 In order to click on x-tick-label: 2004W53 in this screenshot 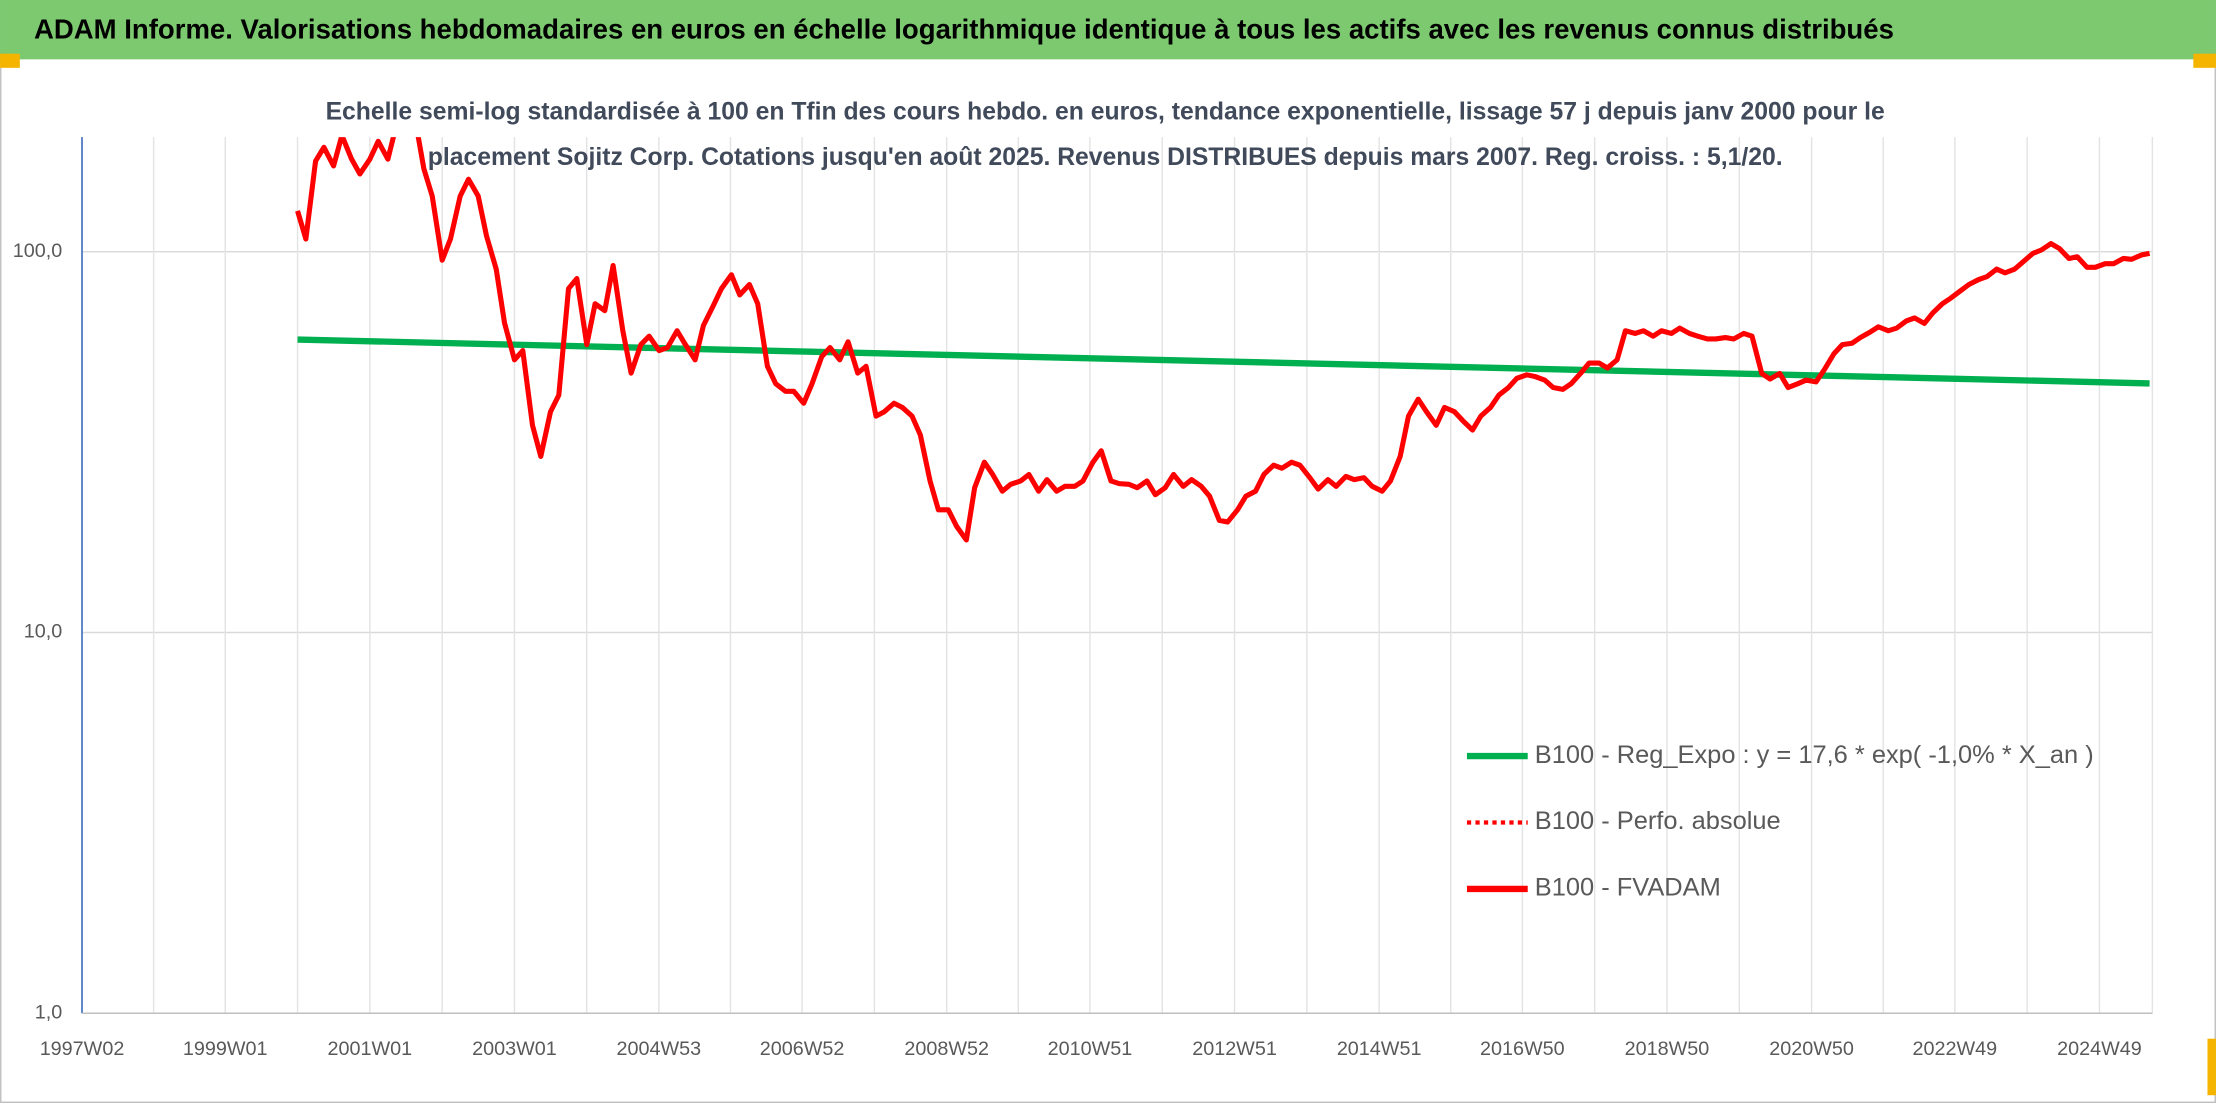, I will do `click(659, 1049)`.